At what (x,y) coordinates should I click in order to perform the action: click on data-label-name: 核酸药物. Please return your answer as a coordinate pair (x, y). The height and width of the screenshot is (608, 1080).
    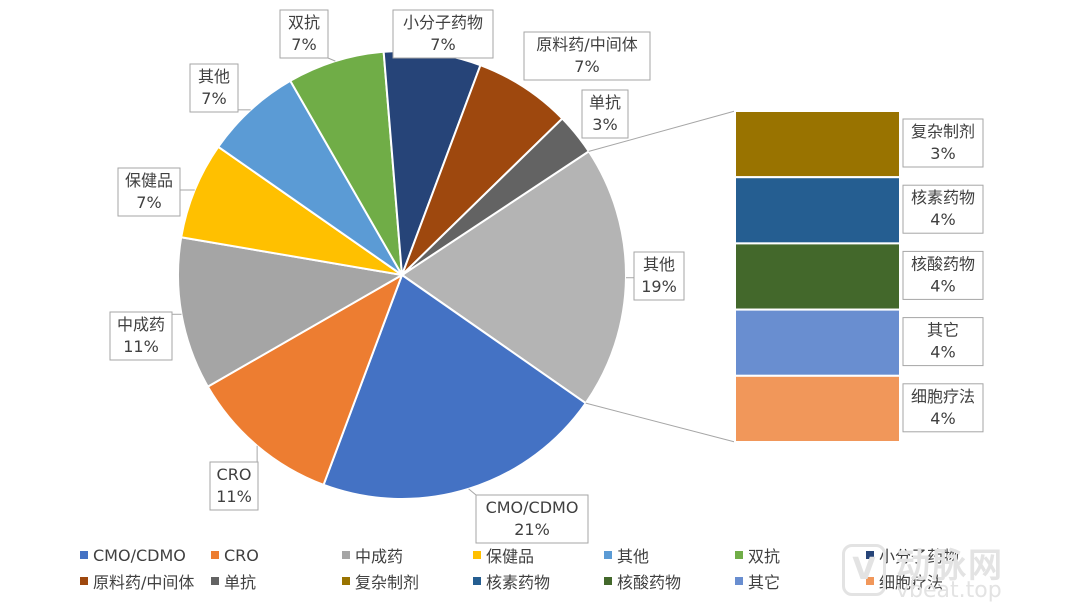
    Looking at the image, I should click on (943, 263).